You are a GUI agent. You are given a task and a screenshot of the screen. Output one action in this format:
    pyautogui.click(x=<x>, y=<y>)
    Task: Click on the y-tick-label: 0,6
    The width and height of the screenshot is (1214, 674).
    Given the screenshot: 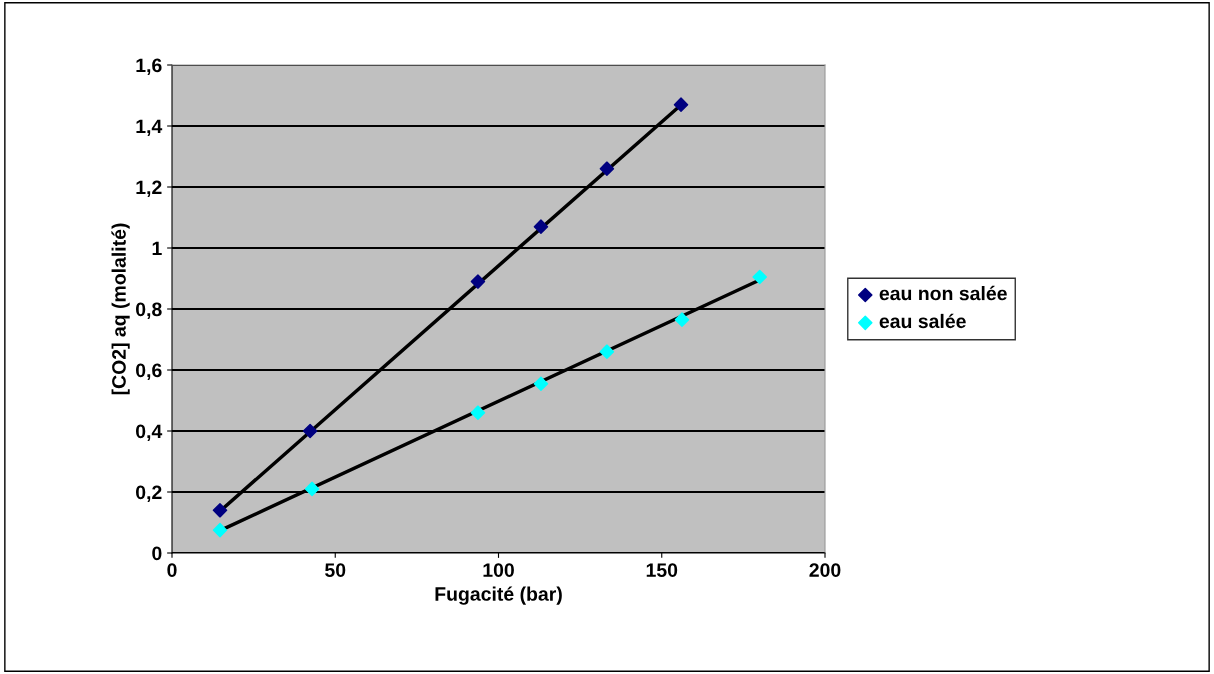 What is the action you would take?
    pyautogui.click(x=149, y=372)
    